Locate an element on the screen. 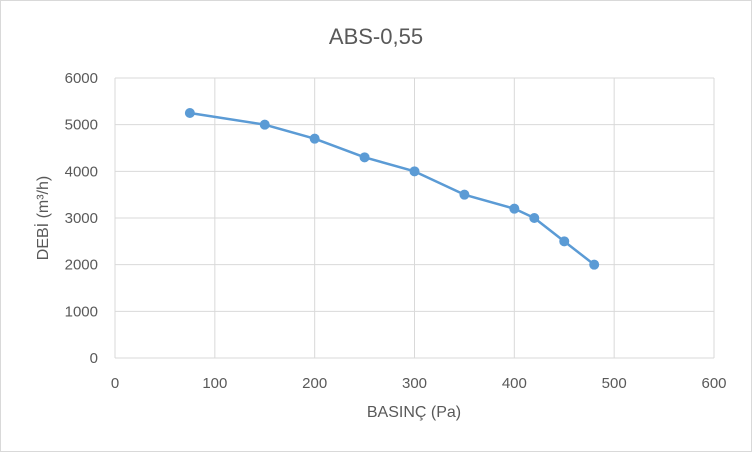  y-tick-label: 5000 is located at coordinates (81, 125).